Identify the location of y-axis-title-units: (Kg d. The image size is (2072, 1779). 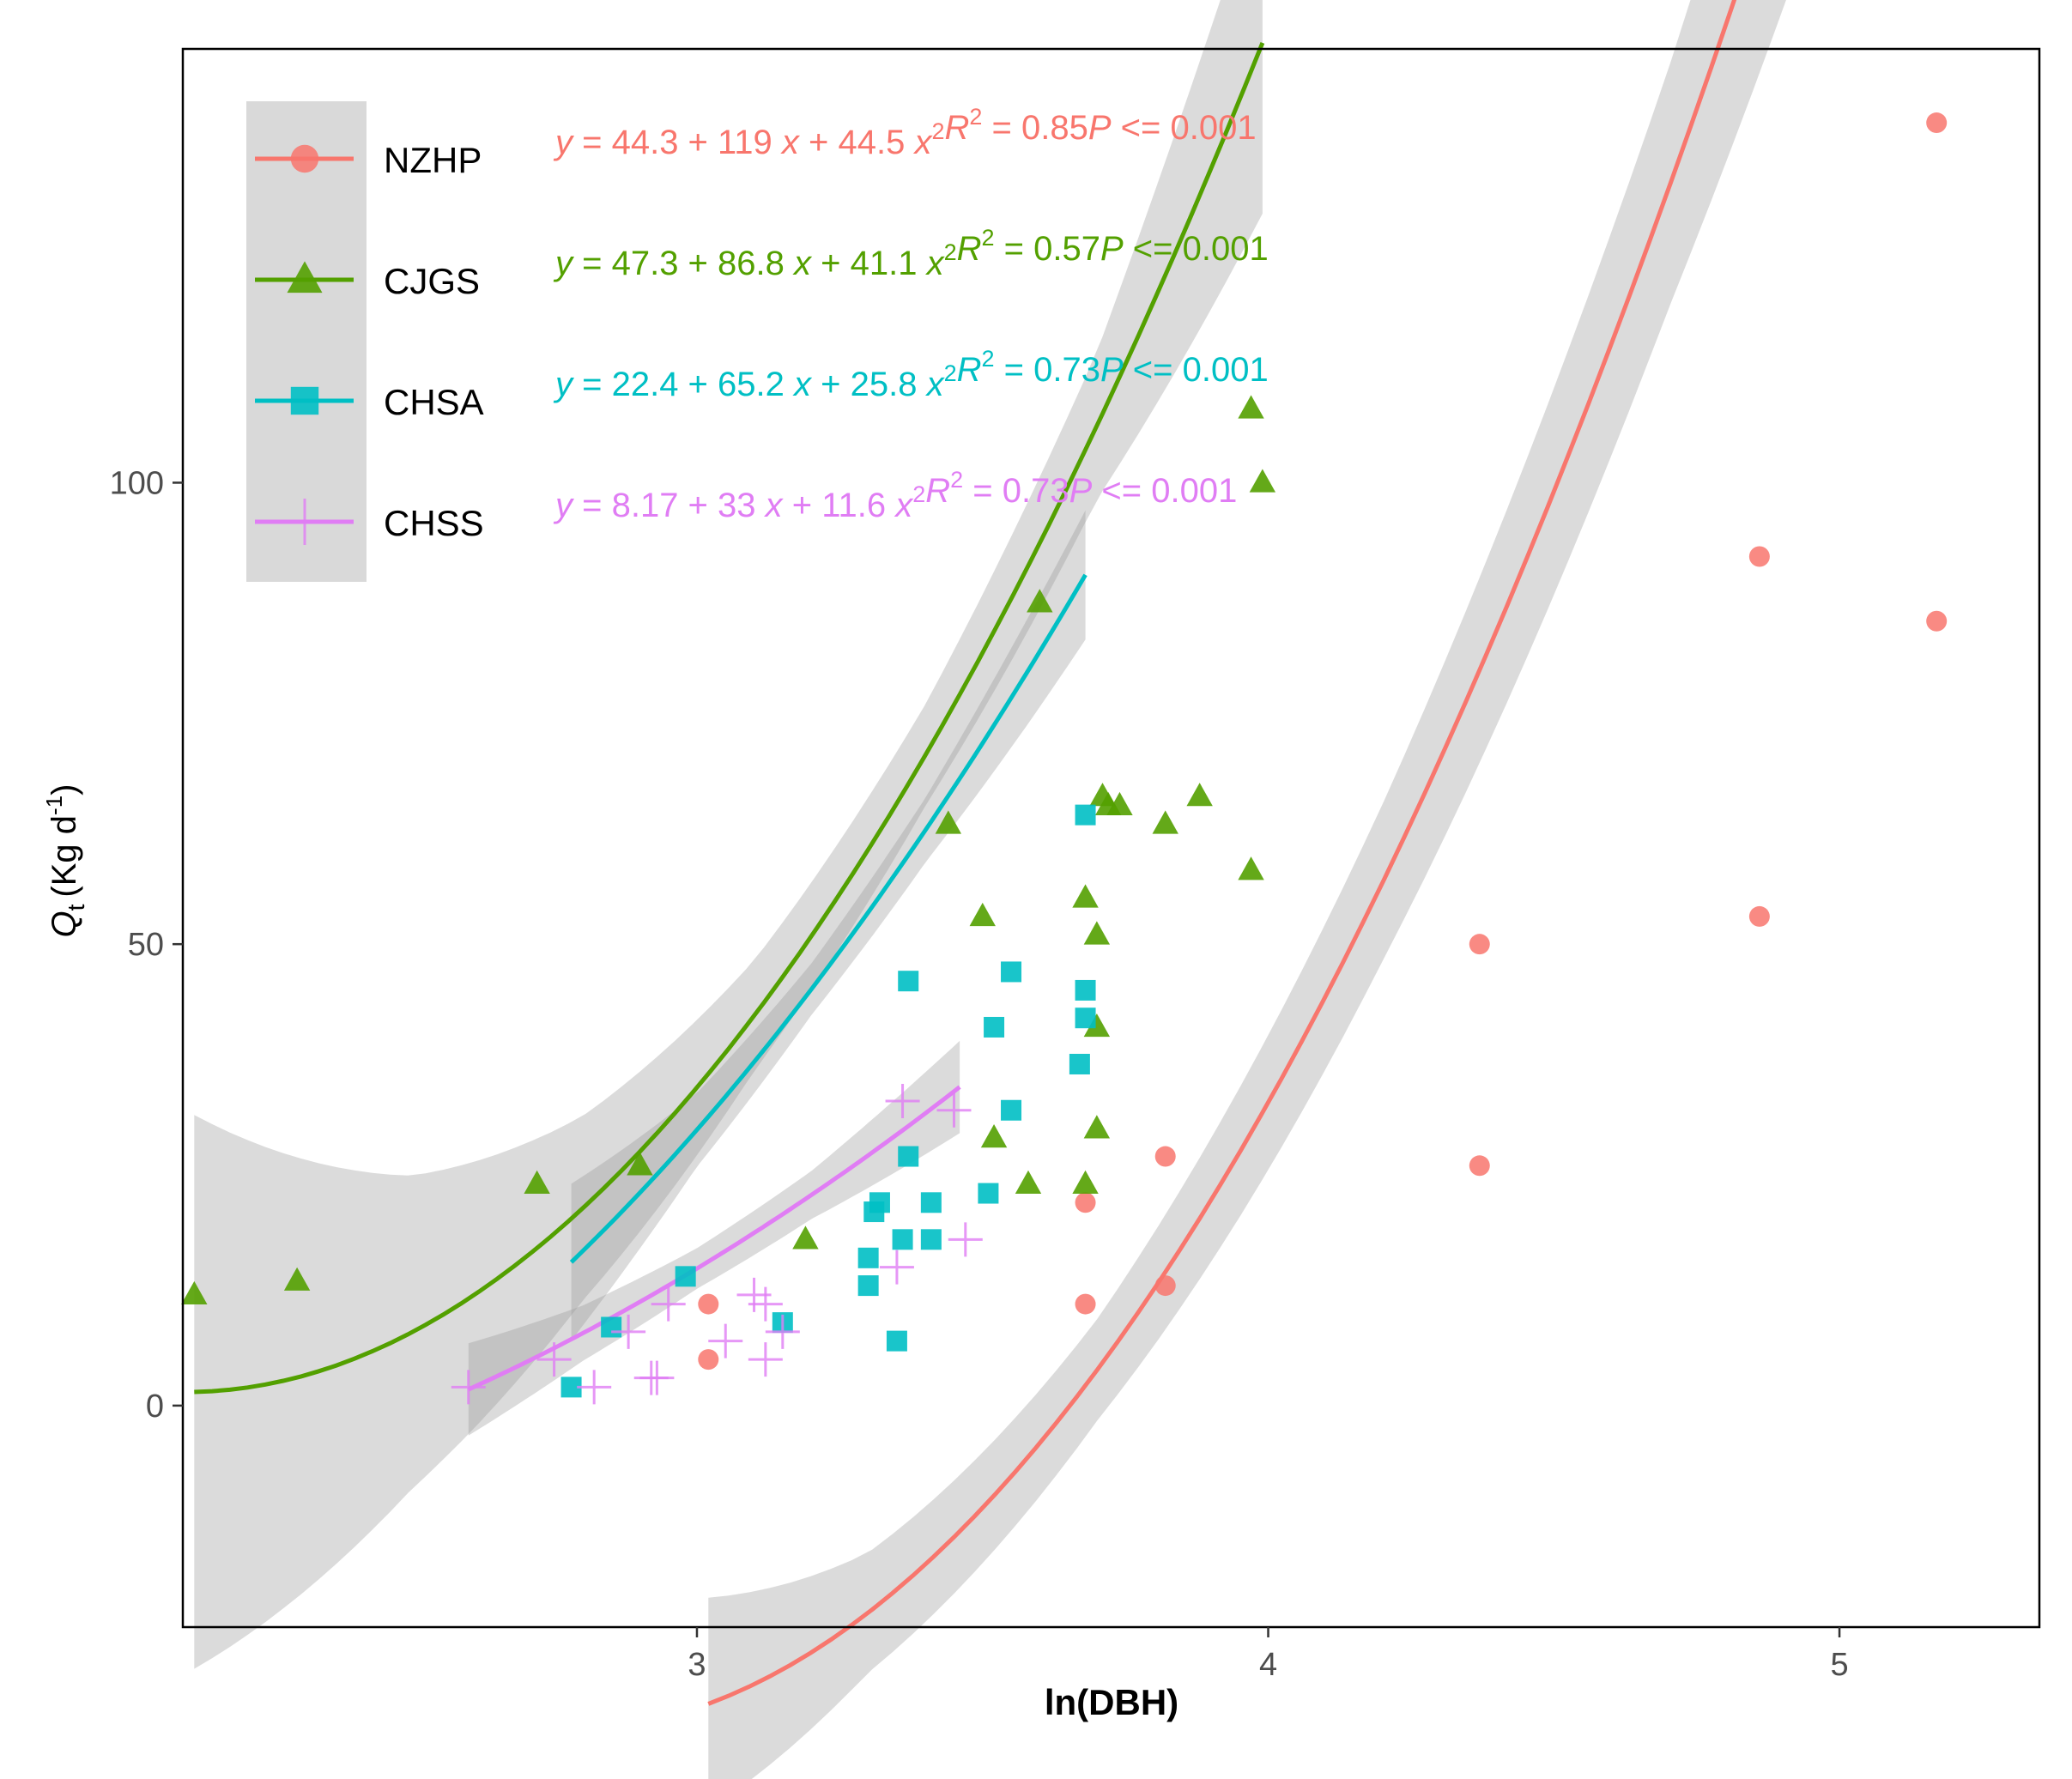
(64, 856).